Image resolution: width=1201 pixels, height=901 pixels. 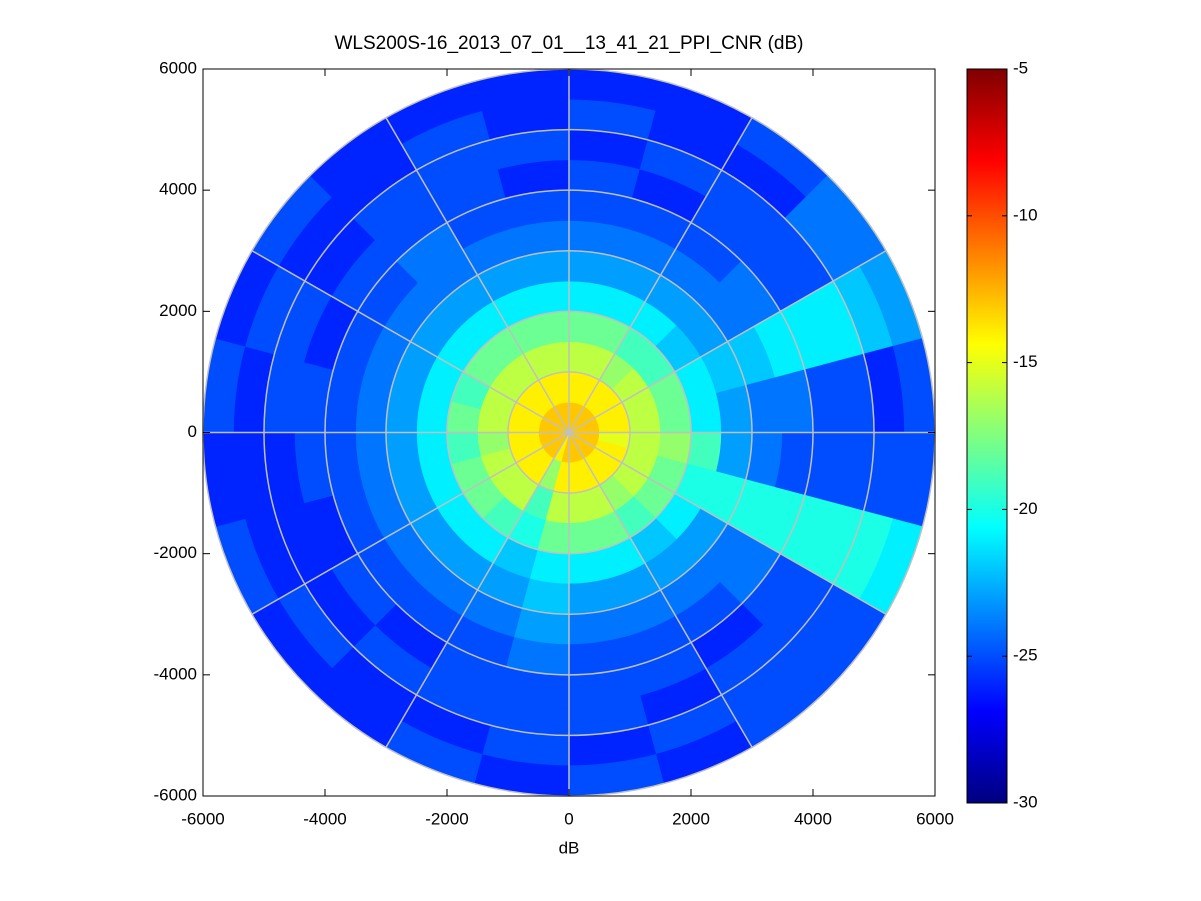 I want to click on x-tick-label: -6000, so click(x=202, y=818).